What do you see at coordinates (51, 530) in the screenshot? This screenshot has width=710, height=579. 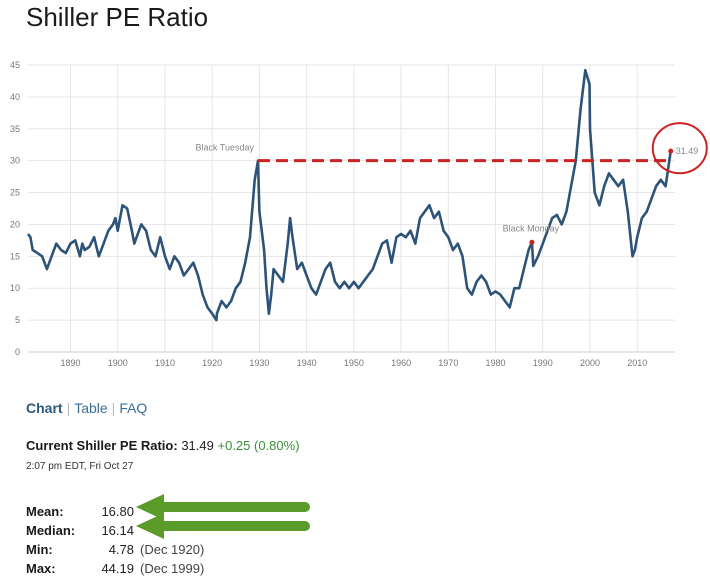 I see `stat-label: Median:` at bounding box center [51, 530].